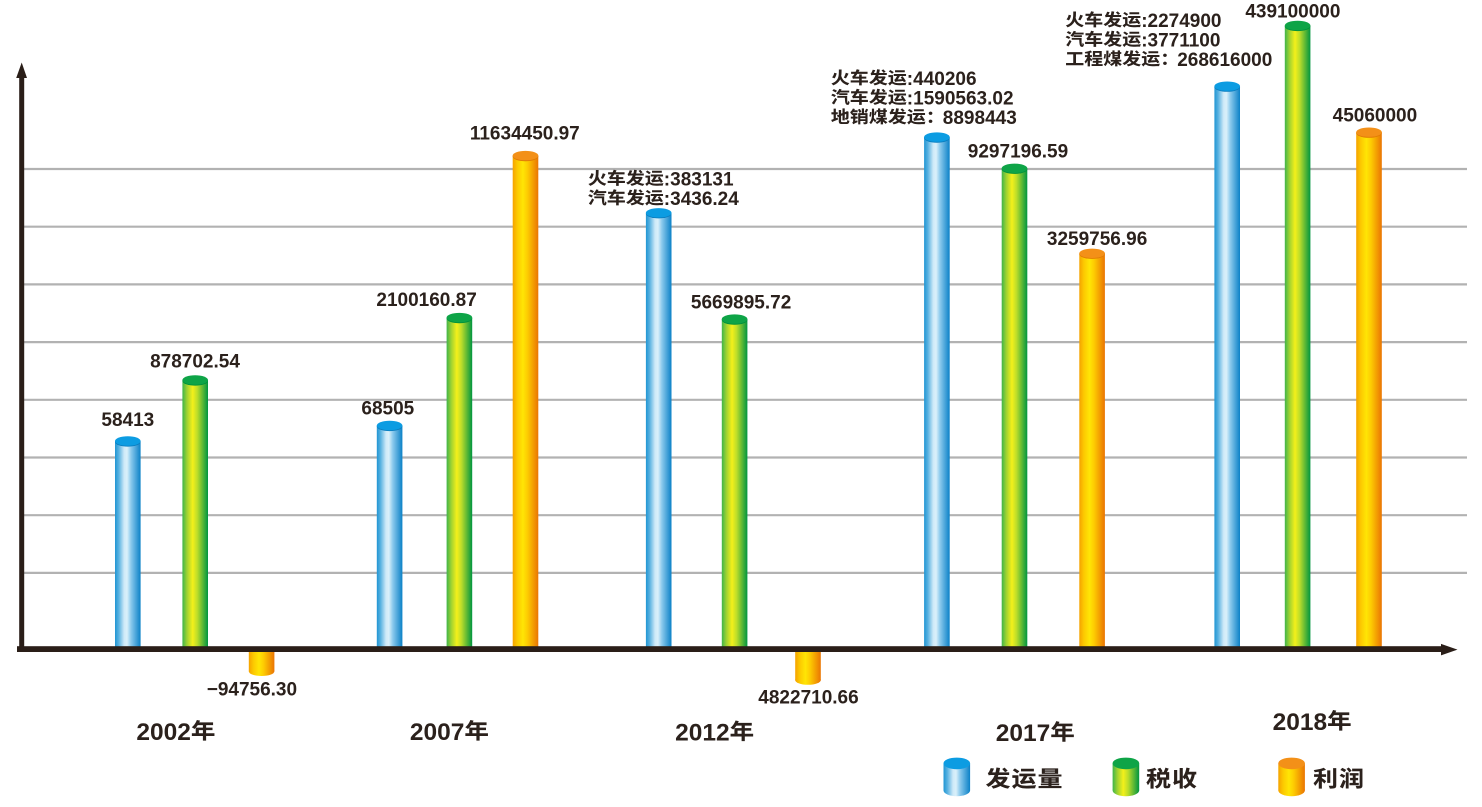 Image resolution: width=1482 pixels, height=807 pixels. Describe the element at coordinates (741, 303) in the screenshot. I see `svg-text: 5669895.72` at that location.